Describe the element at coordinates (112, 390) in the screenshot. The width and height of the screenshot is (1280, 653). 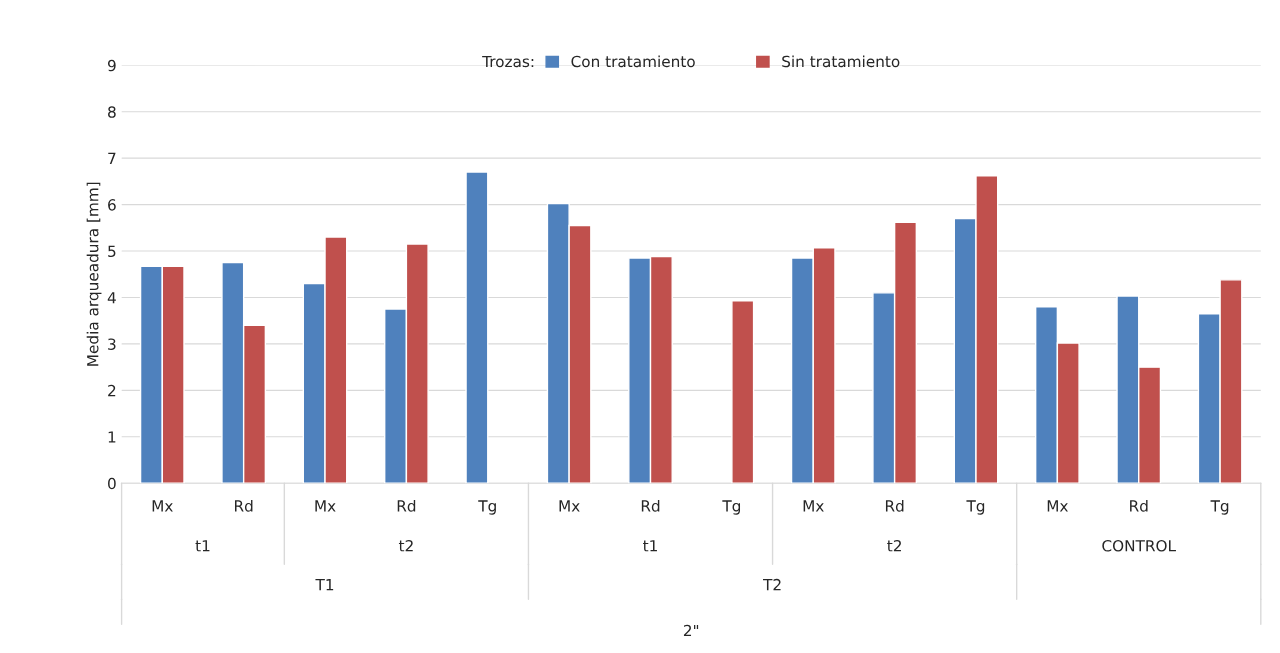
I see `y-tick-label: 2` at that location.